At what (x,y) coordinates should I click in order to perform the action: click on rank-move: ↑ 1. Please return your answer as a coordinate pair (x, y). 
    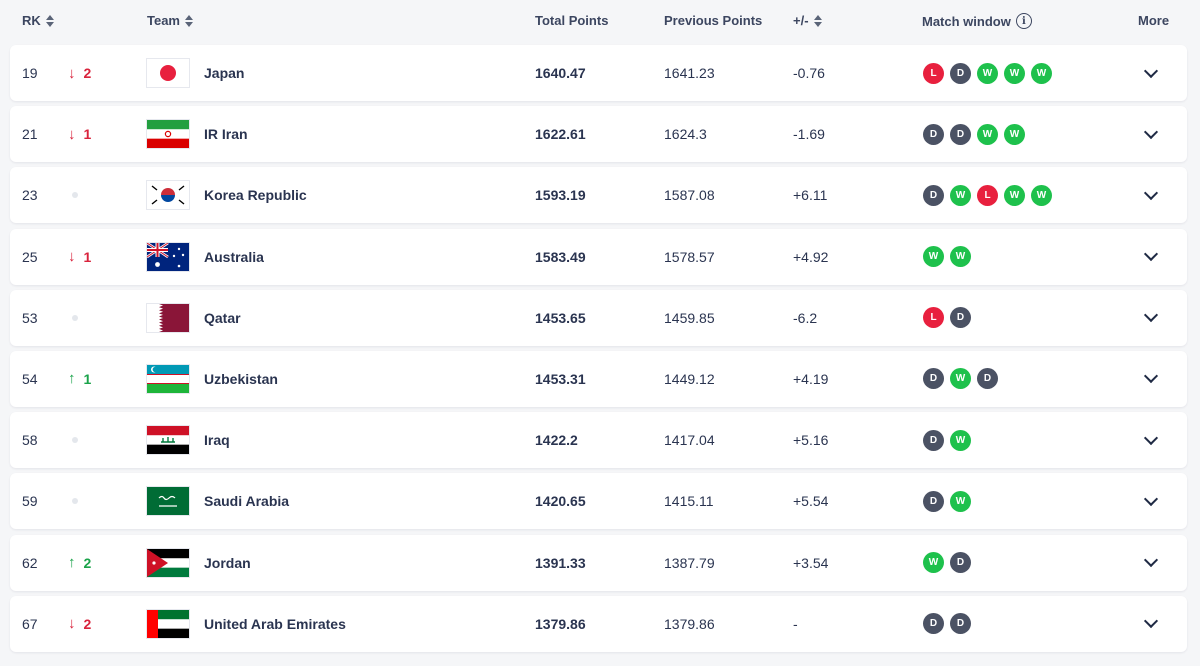
    Looking at the image, I should click on (79, 379).